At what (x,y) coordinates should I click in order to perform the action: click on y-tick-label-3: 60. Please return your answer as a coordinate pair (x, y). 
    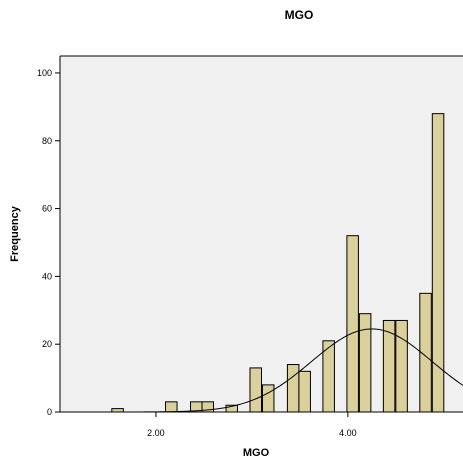
    Looking at the image, I should click on (47, 209).